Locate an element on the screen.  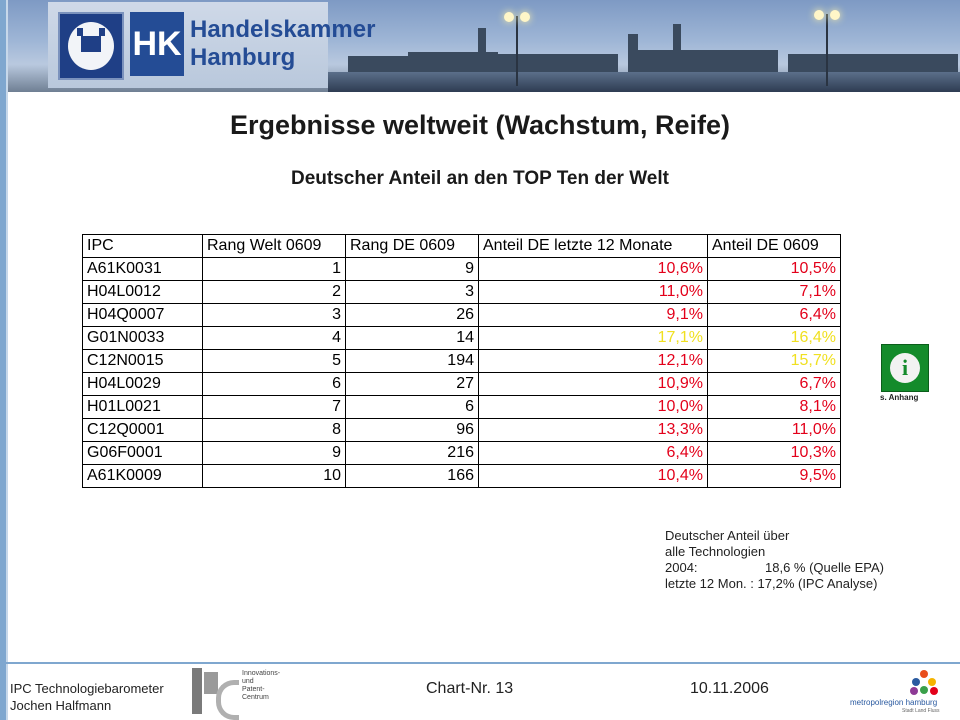
cell-anteil-0609: 15,7% is located at coordinates (774, 361).